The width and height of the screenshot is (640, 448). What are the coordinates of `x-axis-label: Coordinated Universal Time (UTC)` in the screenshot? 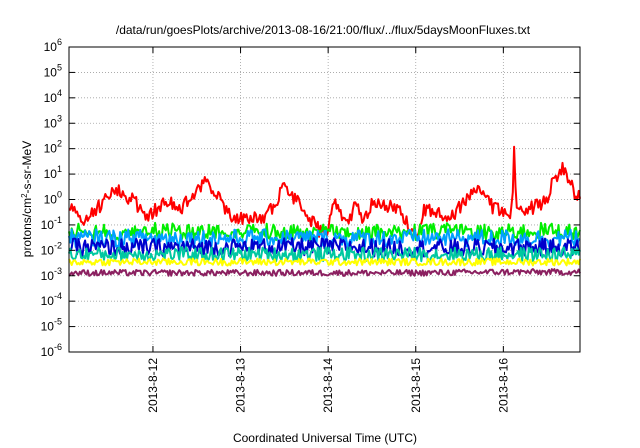 It's located at (325, 438).